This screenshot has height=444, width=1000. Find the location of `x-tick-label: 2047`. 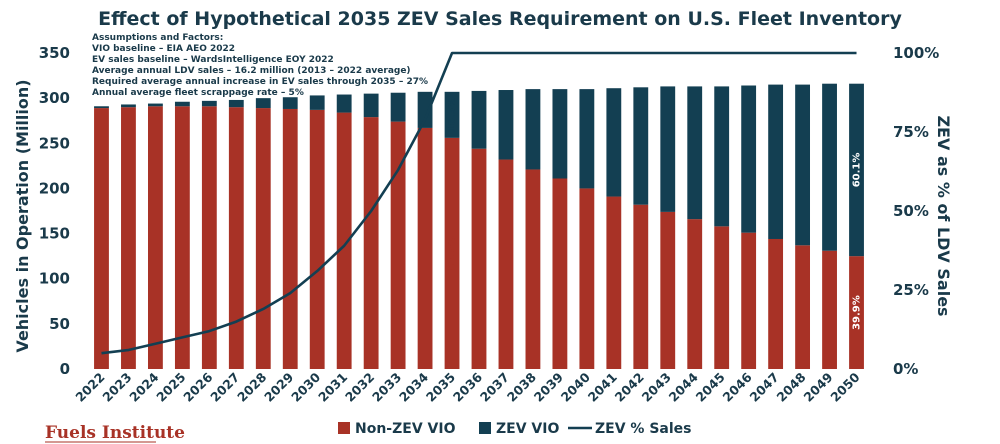

x-tick-label: 2047 is located at coordinates (764, 387).